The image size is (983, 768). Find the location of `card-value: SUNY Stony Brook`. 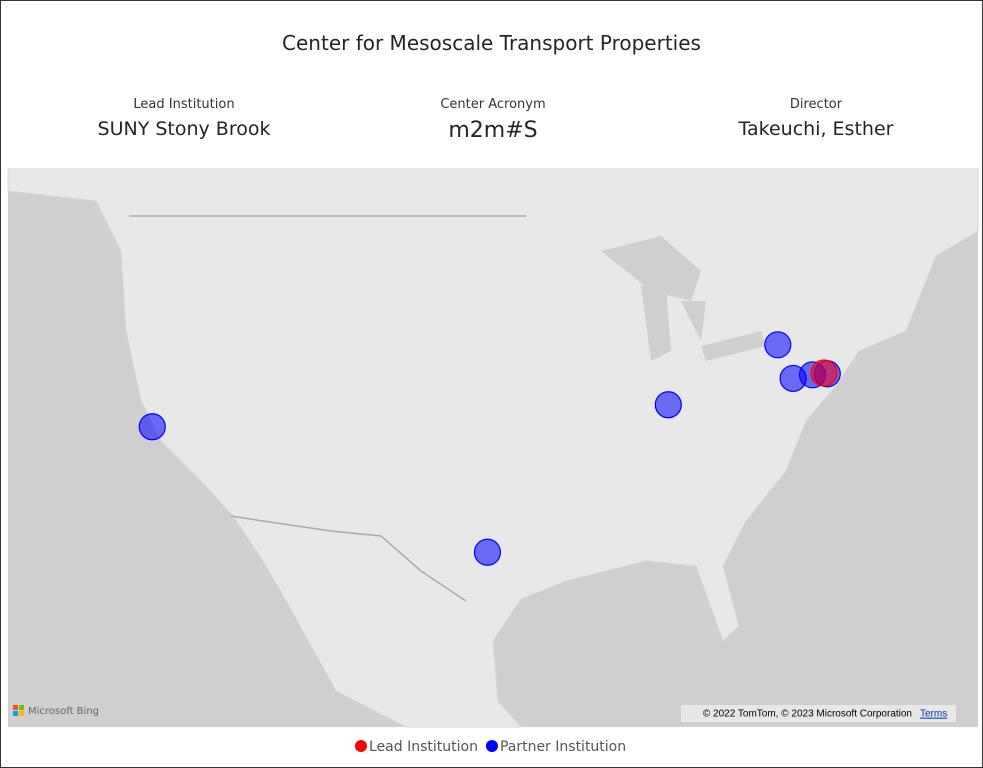

card-value: SUNY Stony Brook is located at coordinates (184, 129).